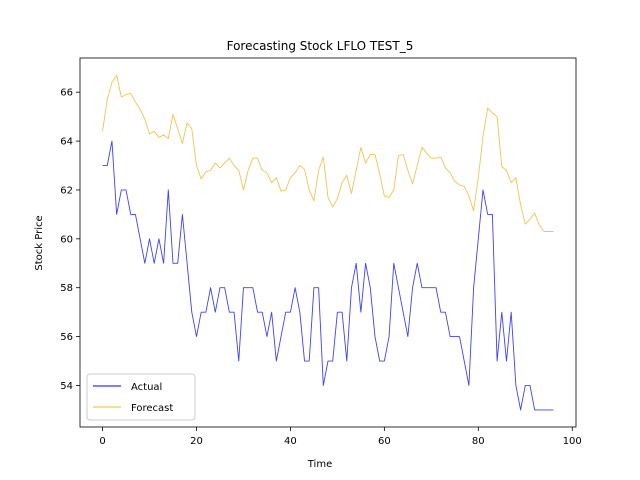 Image resolution: width=640 pixels, height=480 pixels. What do you see at coordinates (572, 441) in the screenshot?
I see `x-tick-label: 100` at bounding box center [572, 441].